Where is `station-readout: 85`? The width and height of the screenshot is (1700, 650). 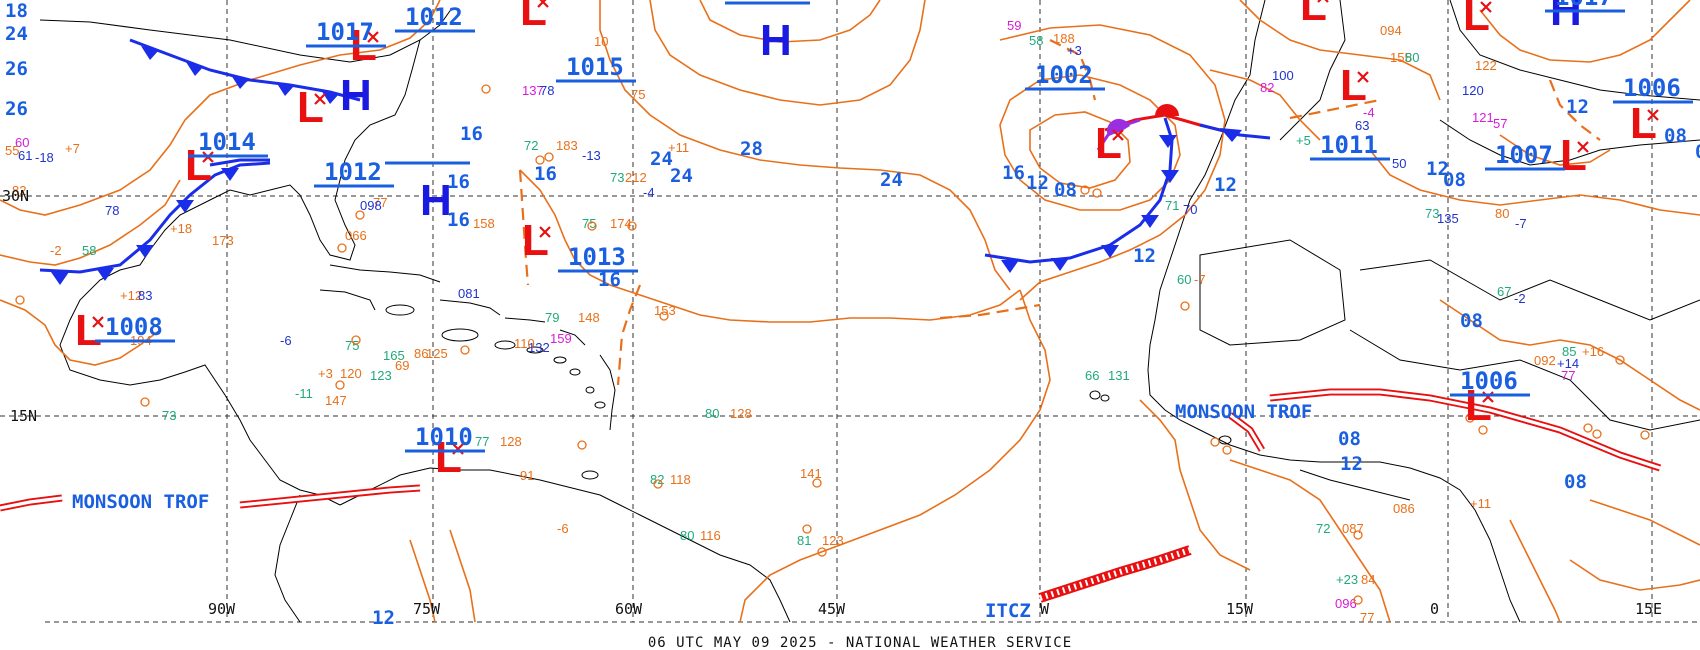 station-readout: 85 is located at coordinates (1569, 351).